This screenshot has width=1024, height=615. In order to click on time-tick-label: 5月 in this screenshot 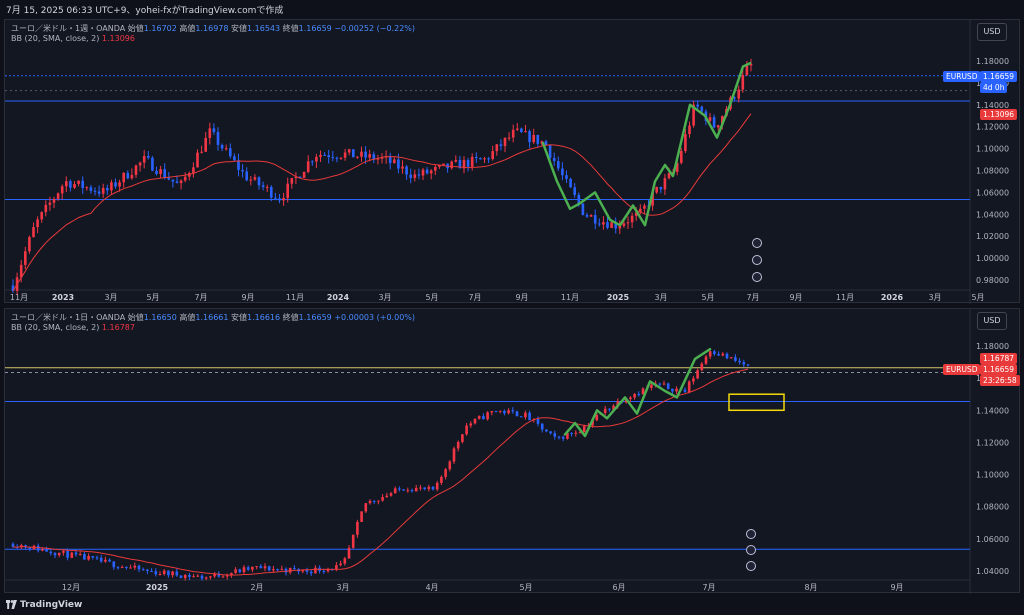, I will do `click(431, 297)`.